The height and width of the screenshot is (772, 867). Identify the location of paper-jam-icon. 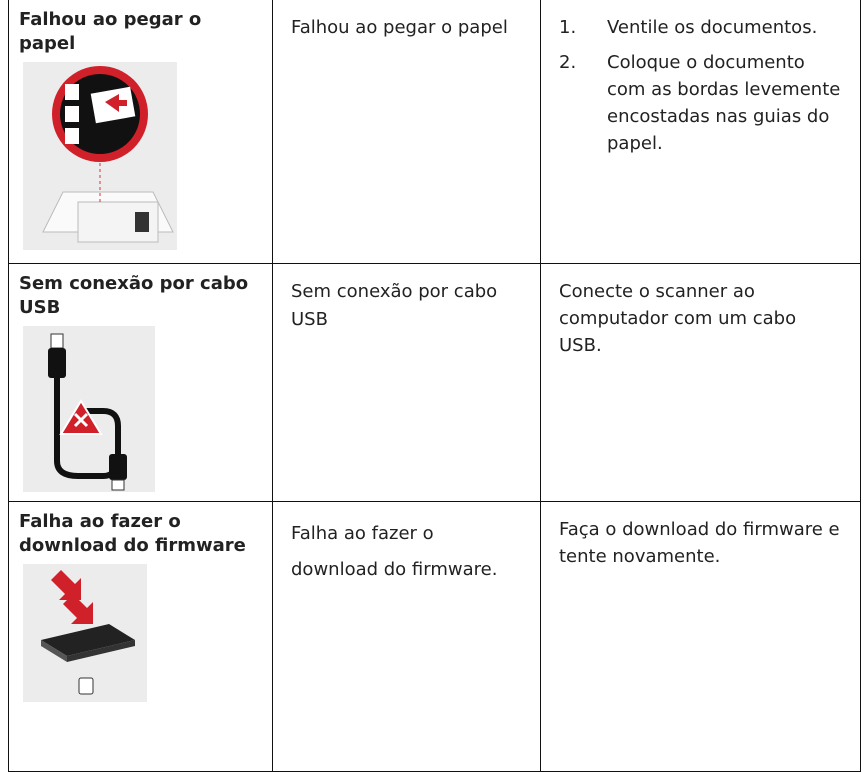
(100, 156).